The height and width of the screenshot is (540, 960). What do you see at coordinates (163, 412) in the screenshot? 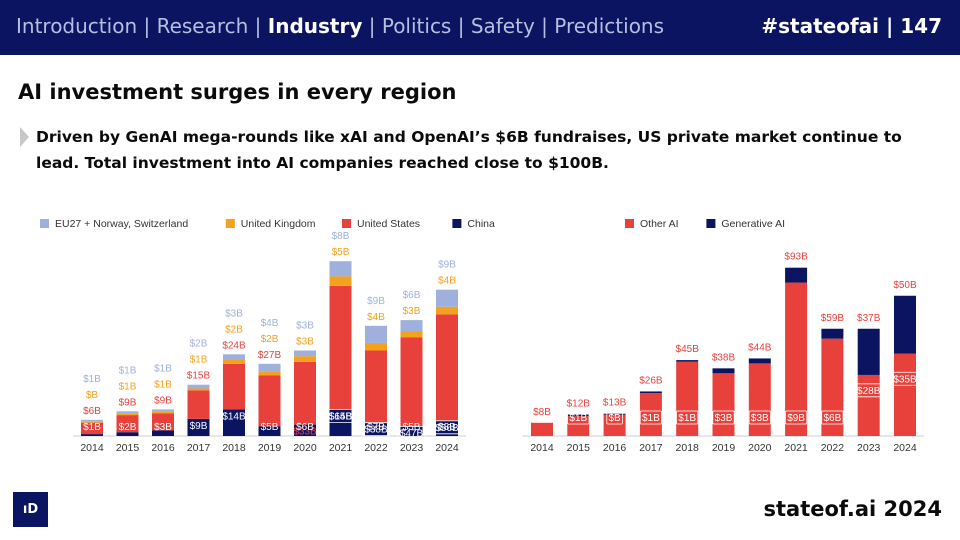
I see `bar-united-kingdom-2016` at bounding box center [163, 412].